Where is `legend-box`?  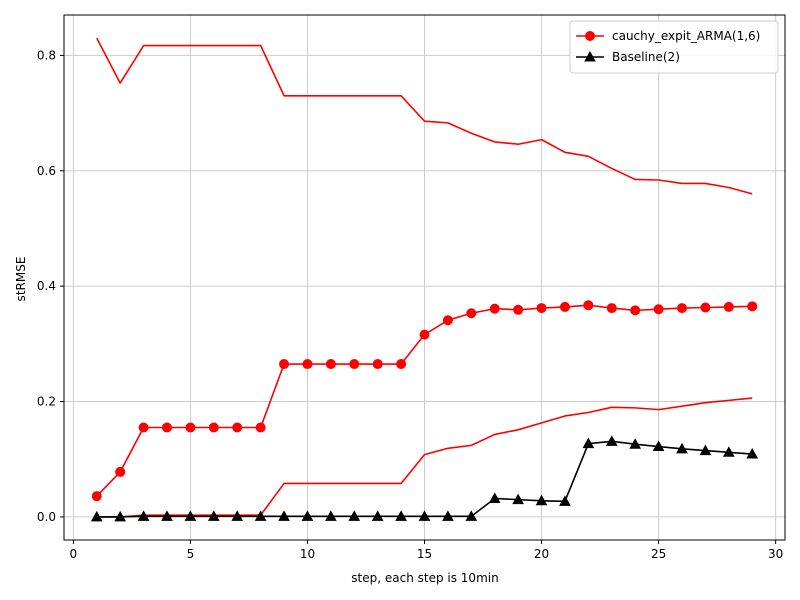 legend-box is located at coordinates (674, 47).